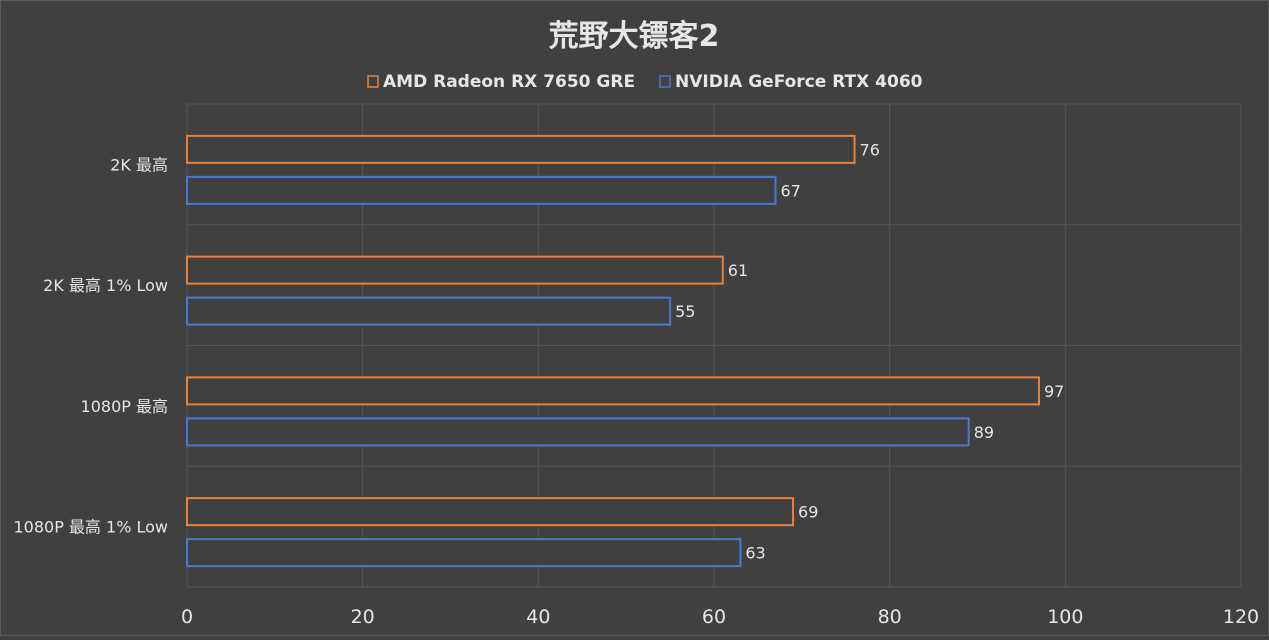 The height and width of the screenshot is (640, 1269). What do you see at coordinates (139, 164) in the screenshot?
I see `category-label: 2K 最高` at bounding box center [139, 164].